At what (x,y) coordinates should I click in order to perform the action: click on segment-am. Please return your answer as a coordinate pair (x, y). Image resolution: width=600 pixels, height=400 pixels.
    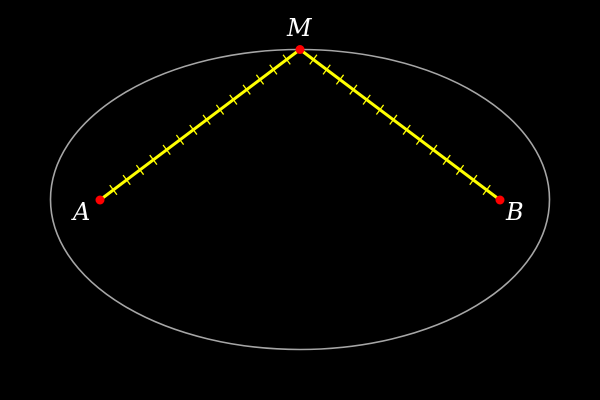
    Looking at the image, I should click on (200, 125).